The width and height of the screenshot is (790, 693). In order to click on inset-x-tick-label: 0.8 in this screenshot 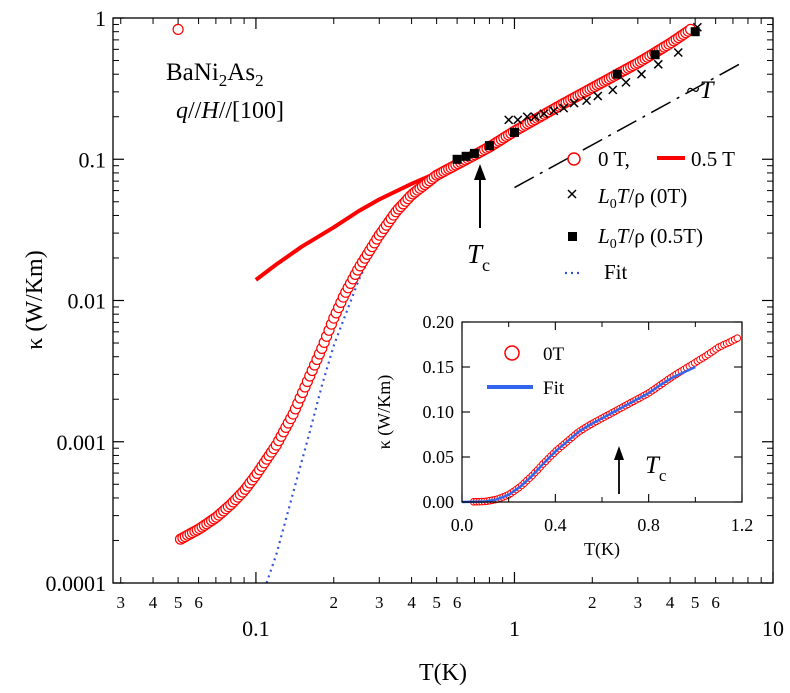, I will do `click(648, 525)`.